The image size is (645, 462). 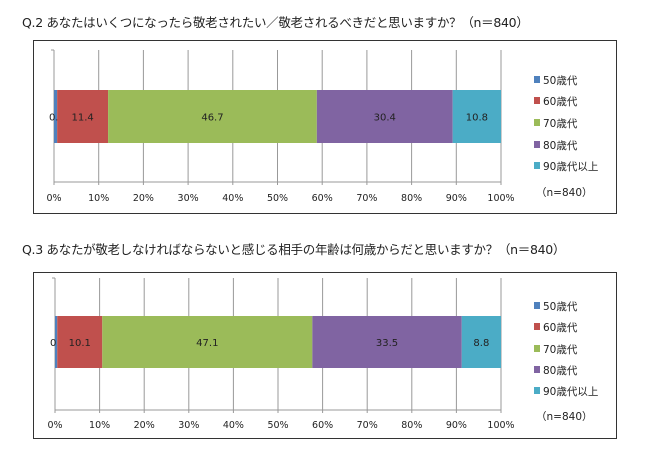 I want to click on chart-1-tick-label: 80%, so click(x=411, y=198).